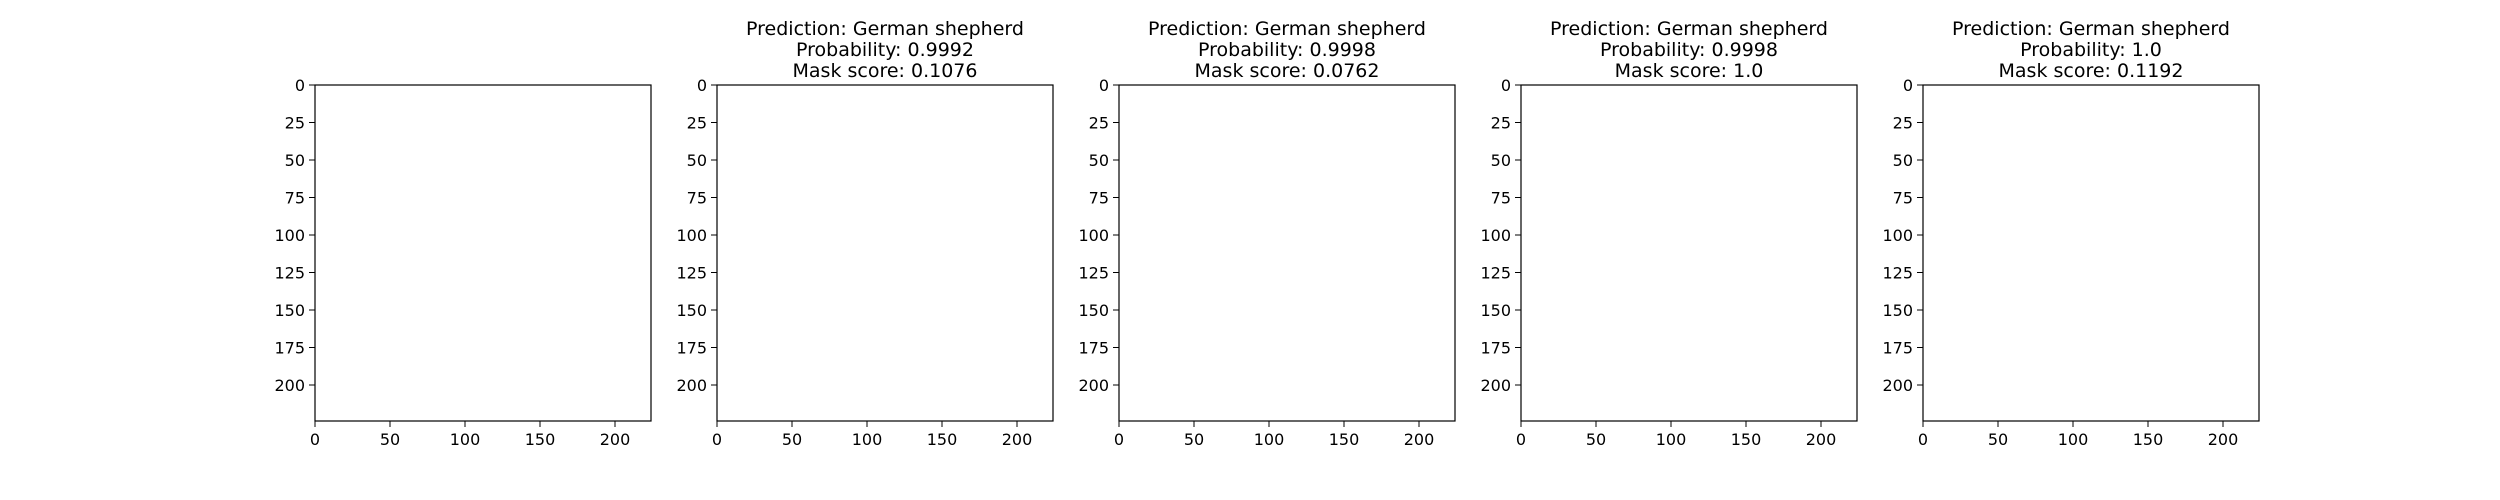 This screenshot has height=500, width=2500. What do you see at coordinates (1689, 71) in the screenshot?
I see `title-line: Mask score: 1.0` at bounding box center [1689, 71].